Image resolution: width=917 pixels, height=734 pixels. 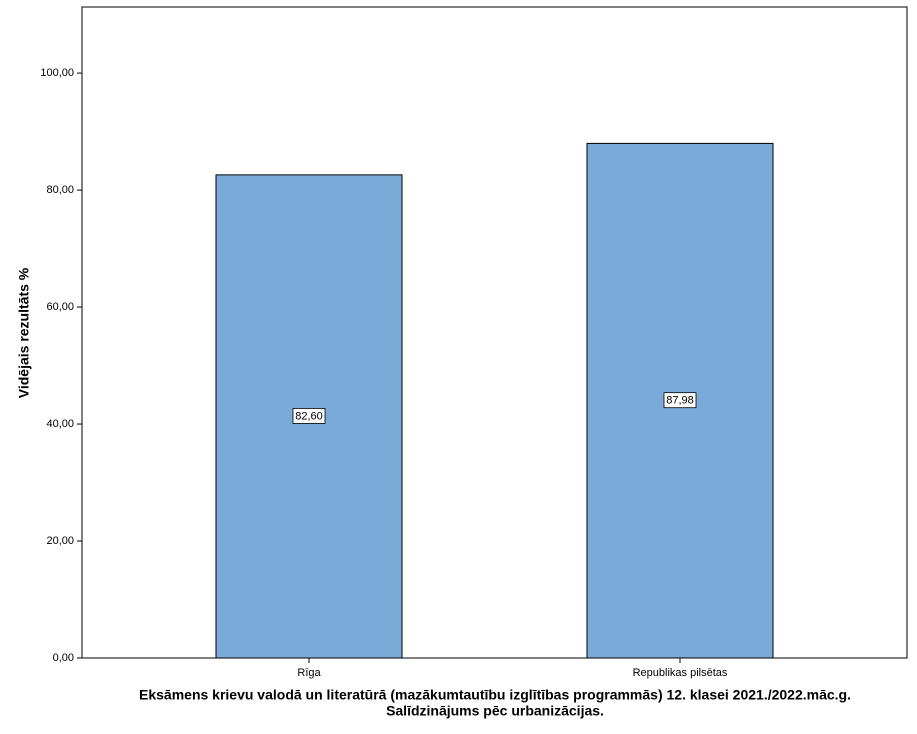 I want to click on value-label: 87,98, so click(x=680, y=401).